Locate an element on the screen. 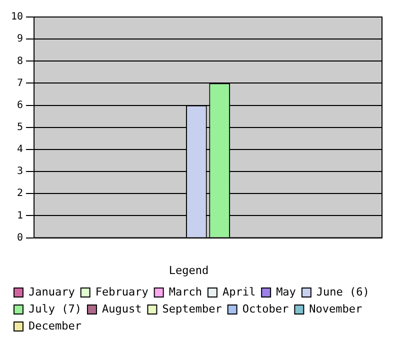 This screenshot has height=350, width=400. legend-label: October is located at coordinates (266, 309).